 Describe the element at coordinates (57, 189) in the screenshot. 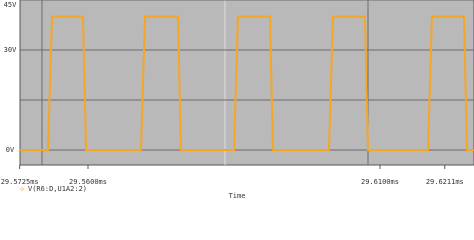

I see `legend-entry: V(R6:D,U1A2:2)` at that location.